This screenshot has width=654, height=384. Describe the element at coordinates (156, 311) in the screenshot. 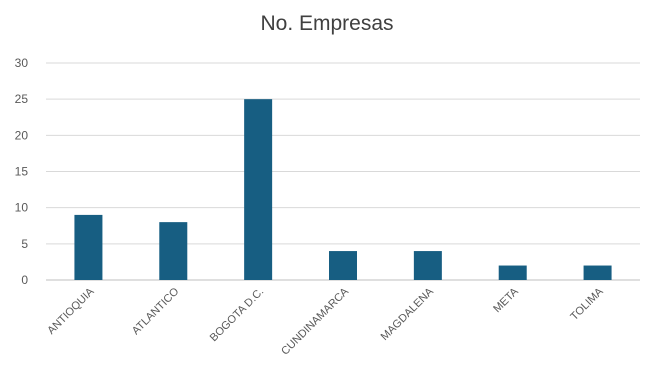

I see `x-tick-label: ATLANTICO` at that location.